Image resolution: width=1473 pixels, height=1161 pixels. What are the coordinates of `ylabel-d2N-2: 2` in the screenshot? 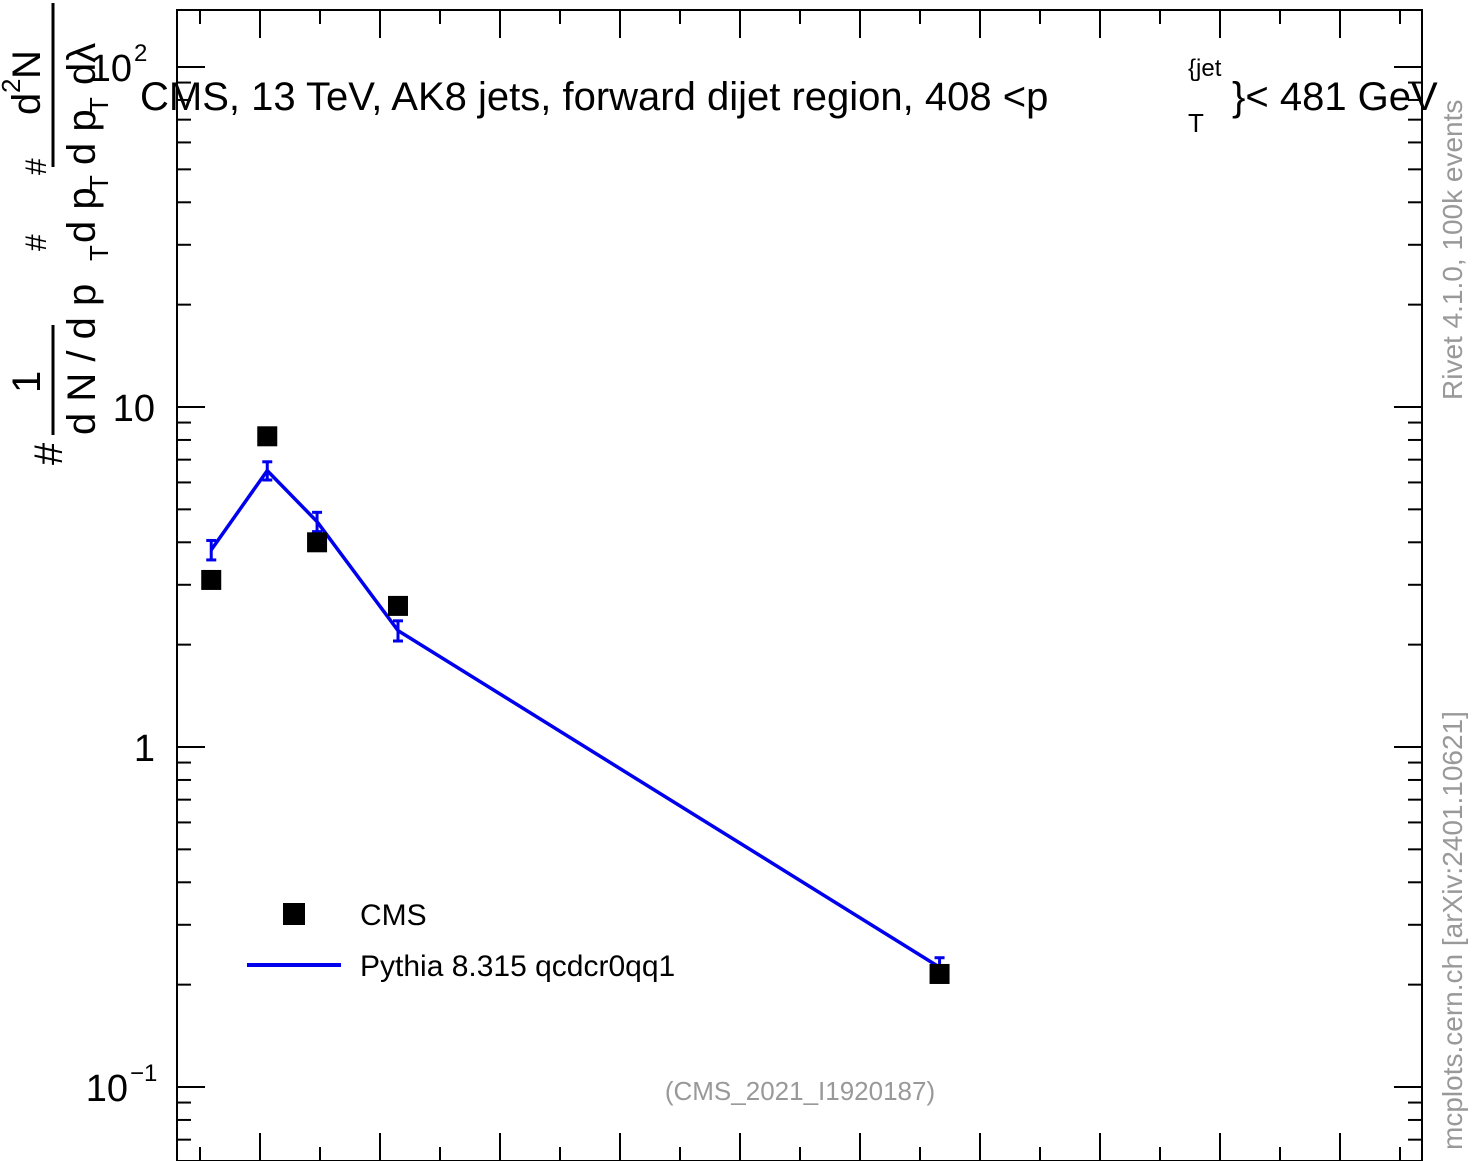 It's located at (13, 86).